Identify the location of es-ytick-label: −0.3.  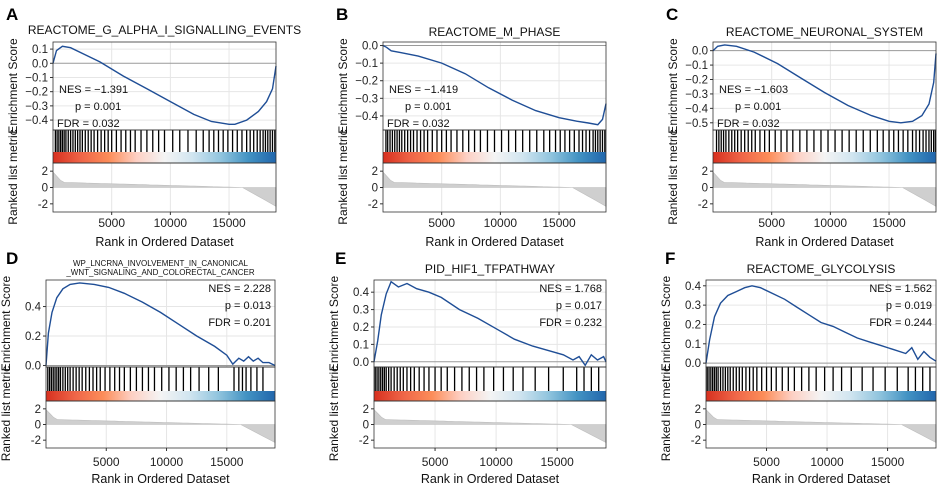
(366, 99).